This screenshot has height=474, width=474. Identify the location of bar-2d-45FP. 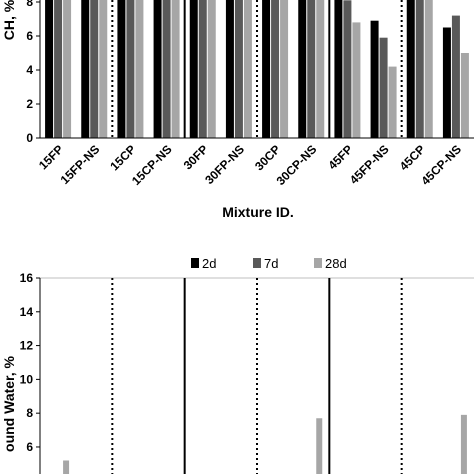
(338, 69).